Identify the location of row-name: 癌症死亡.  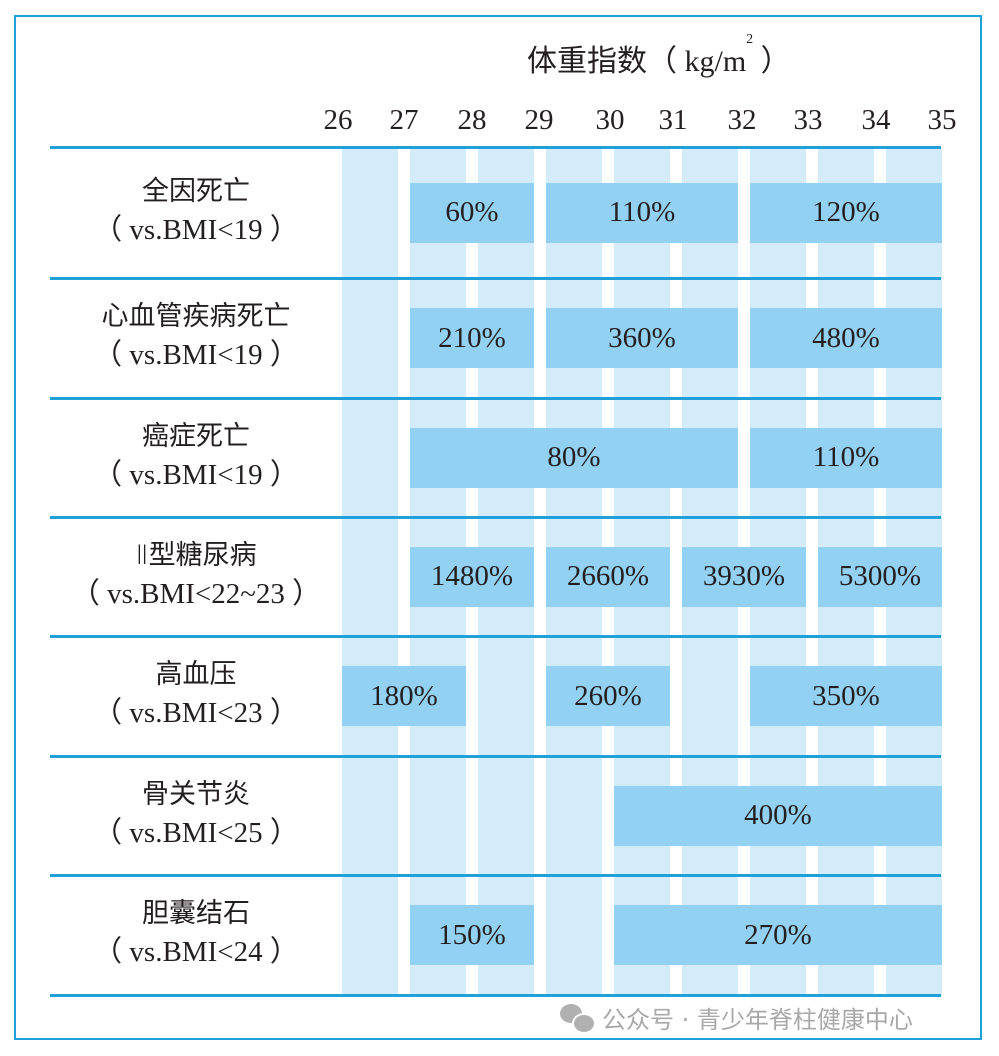
(196, 436).